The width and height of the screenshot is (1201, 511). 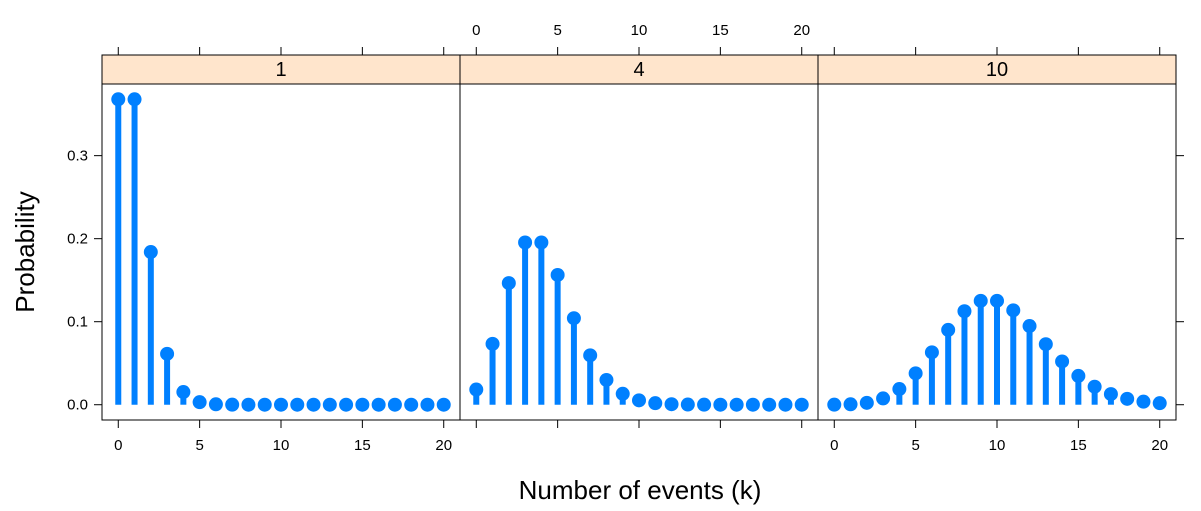 I want to click on strip-label: 4, so click(x=638, y=70).